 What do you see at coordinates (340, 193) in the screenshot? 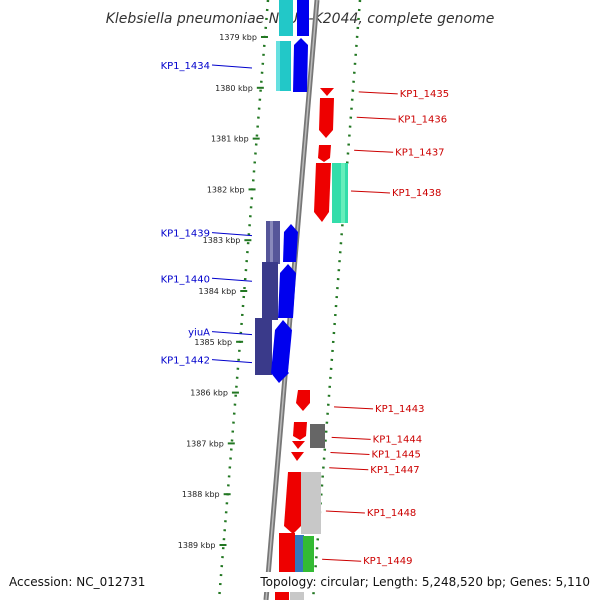
I see `gene-kp1-1438b` at bounding box center [340, 193].